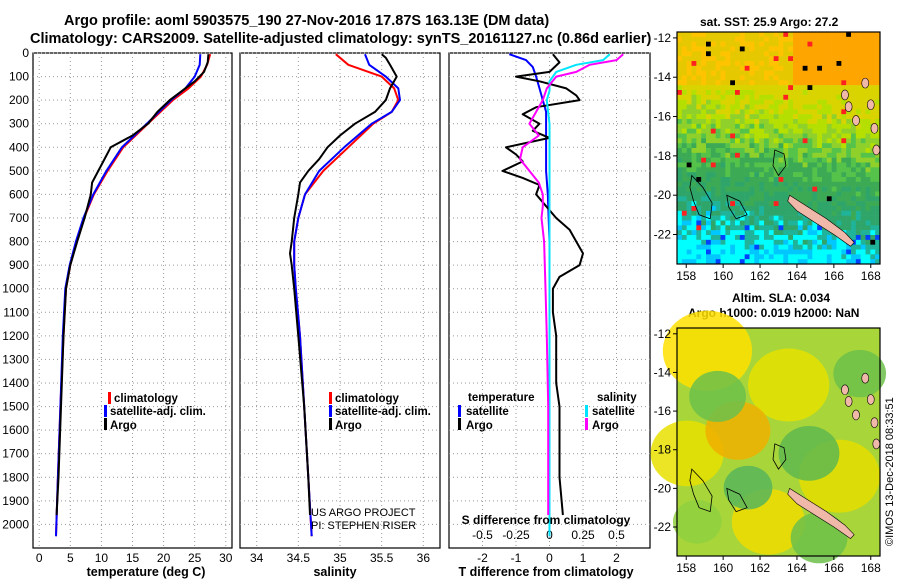 This screenshot has height=580, width=900. I want to click on x-tick-label: 35.5, so click(382, 558).